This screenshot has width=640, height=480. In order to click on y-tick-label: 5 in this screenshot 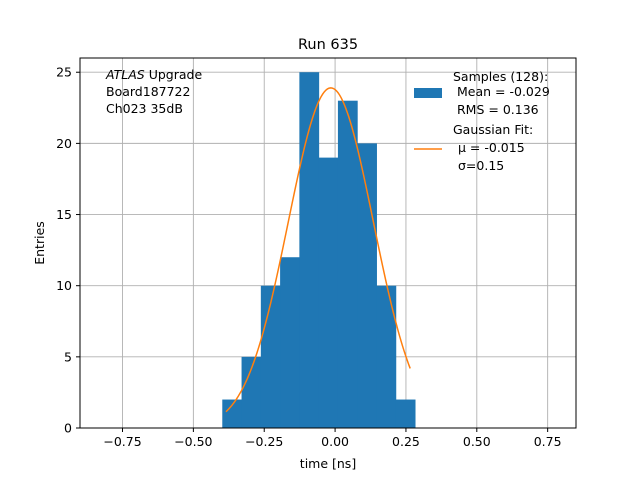, I will do `click(68, 356)`.